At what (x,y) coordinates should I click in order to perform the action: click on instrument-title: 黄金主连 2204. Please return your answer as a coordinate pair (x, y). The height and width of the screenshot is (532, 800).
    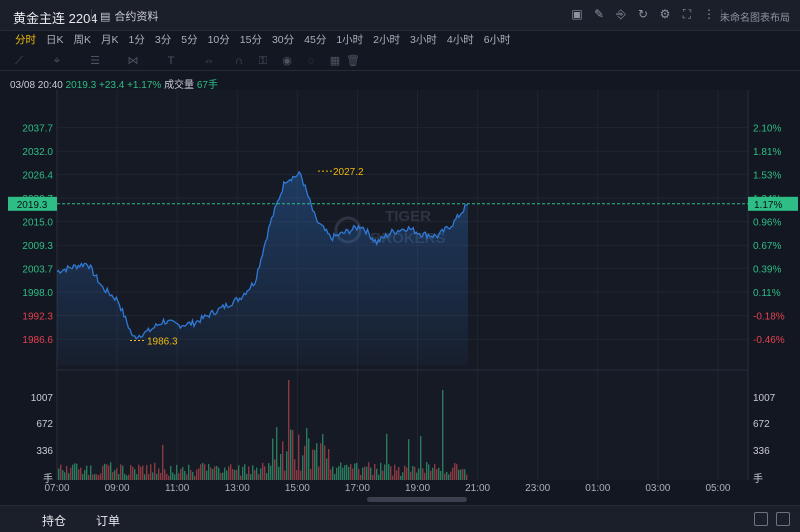
    Looking at the image, I should click on (55, 18).